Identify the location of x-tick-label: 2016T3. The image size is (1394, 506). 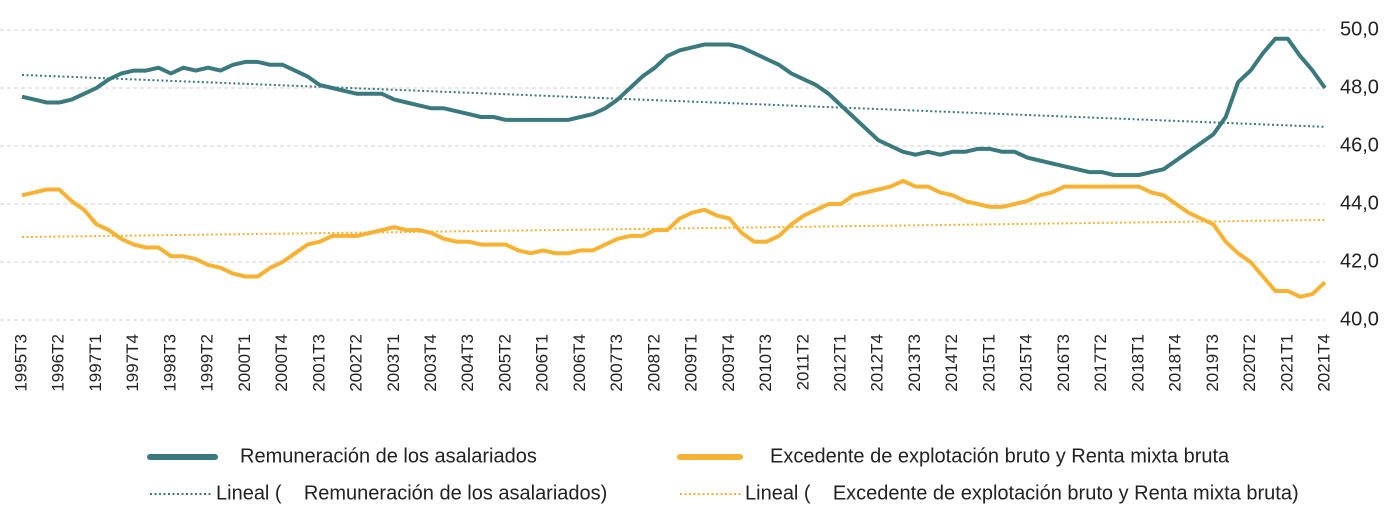
(1063, 363).